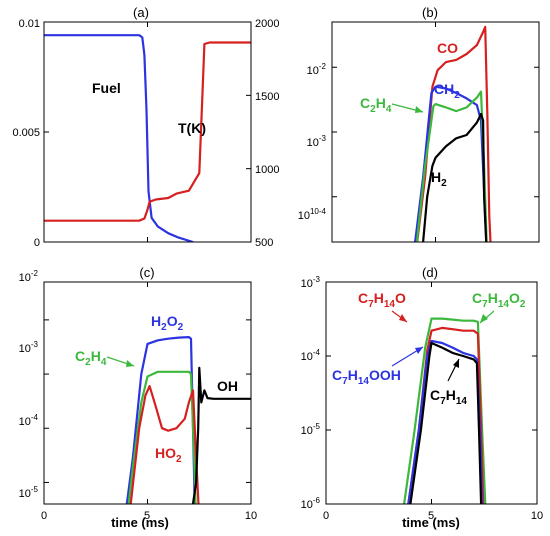  I want to click on c7h14ooh-arrowhead, so click(419, 350).